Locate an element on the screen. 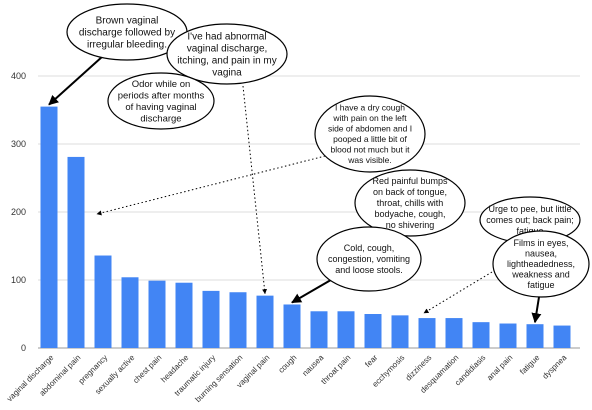  annotation-text: side of abdomen and I is located at coordinates (370, 129).